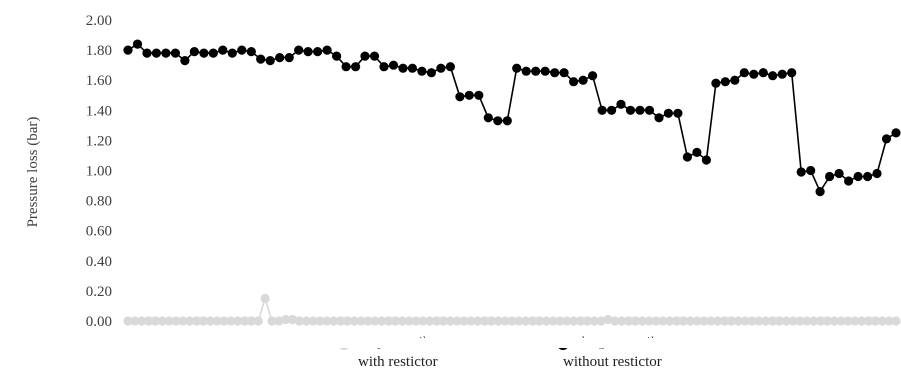  Describe the element at coordinates (99, 292) in the screenshot. I see `y-tick-label: 0.20` at that location.